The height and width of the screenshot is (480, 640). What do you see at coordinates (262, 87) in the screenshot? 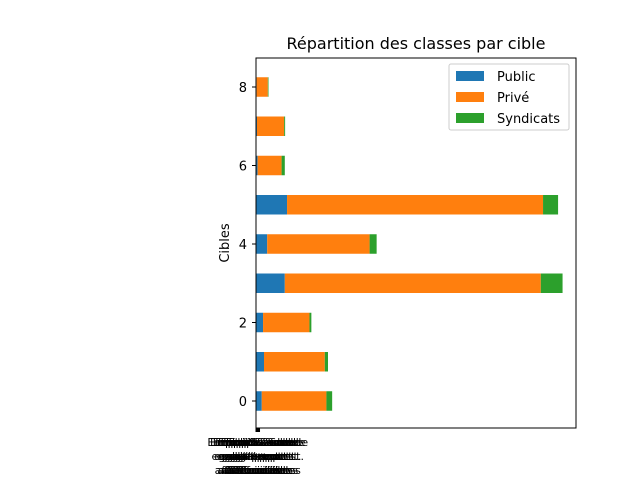
I see `bar-privé-8` at bounding box center [262, 87].